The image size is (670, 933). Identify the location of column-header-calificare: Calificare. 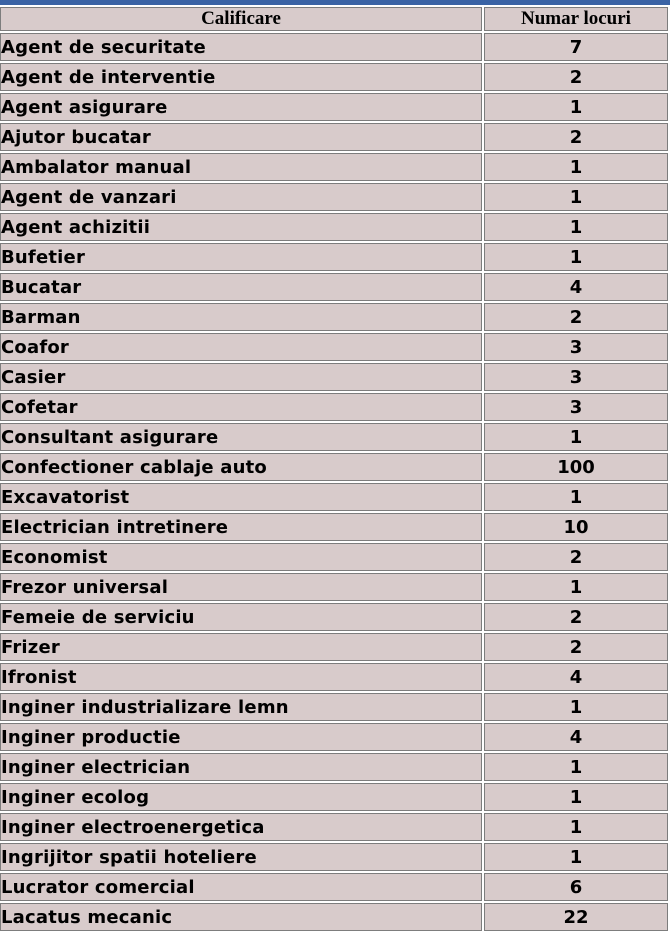
(241, 19).